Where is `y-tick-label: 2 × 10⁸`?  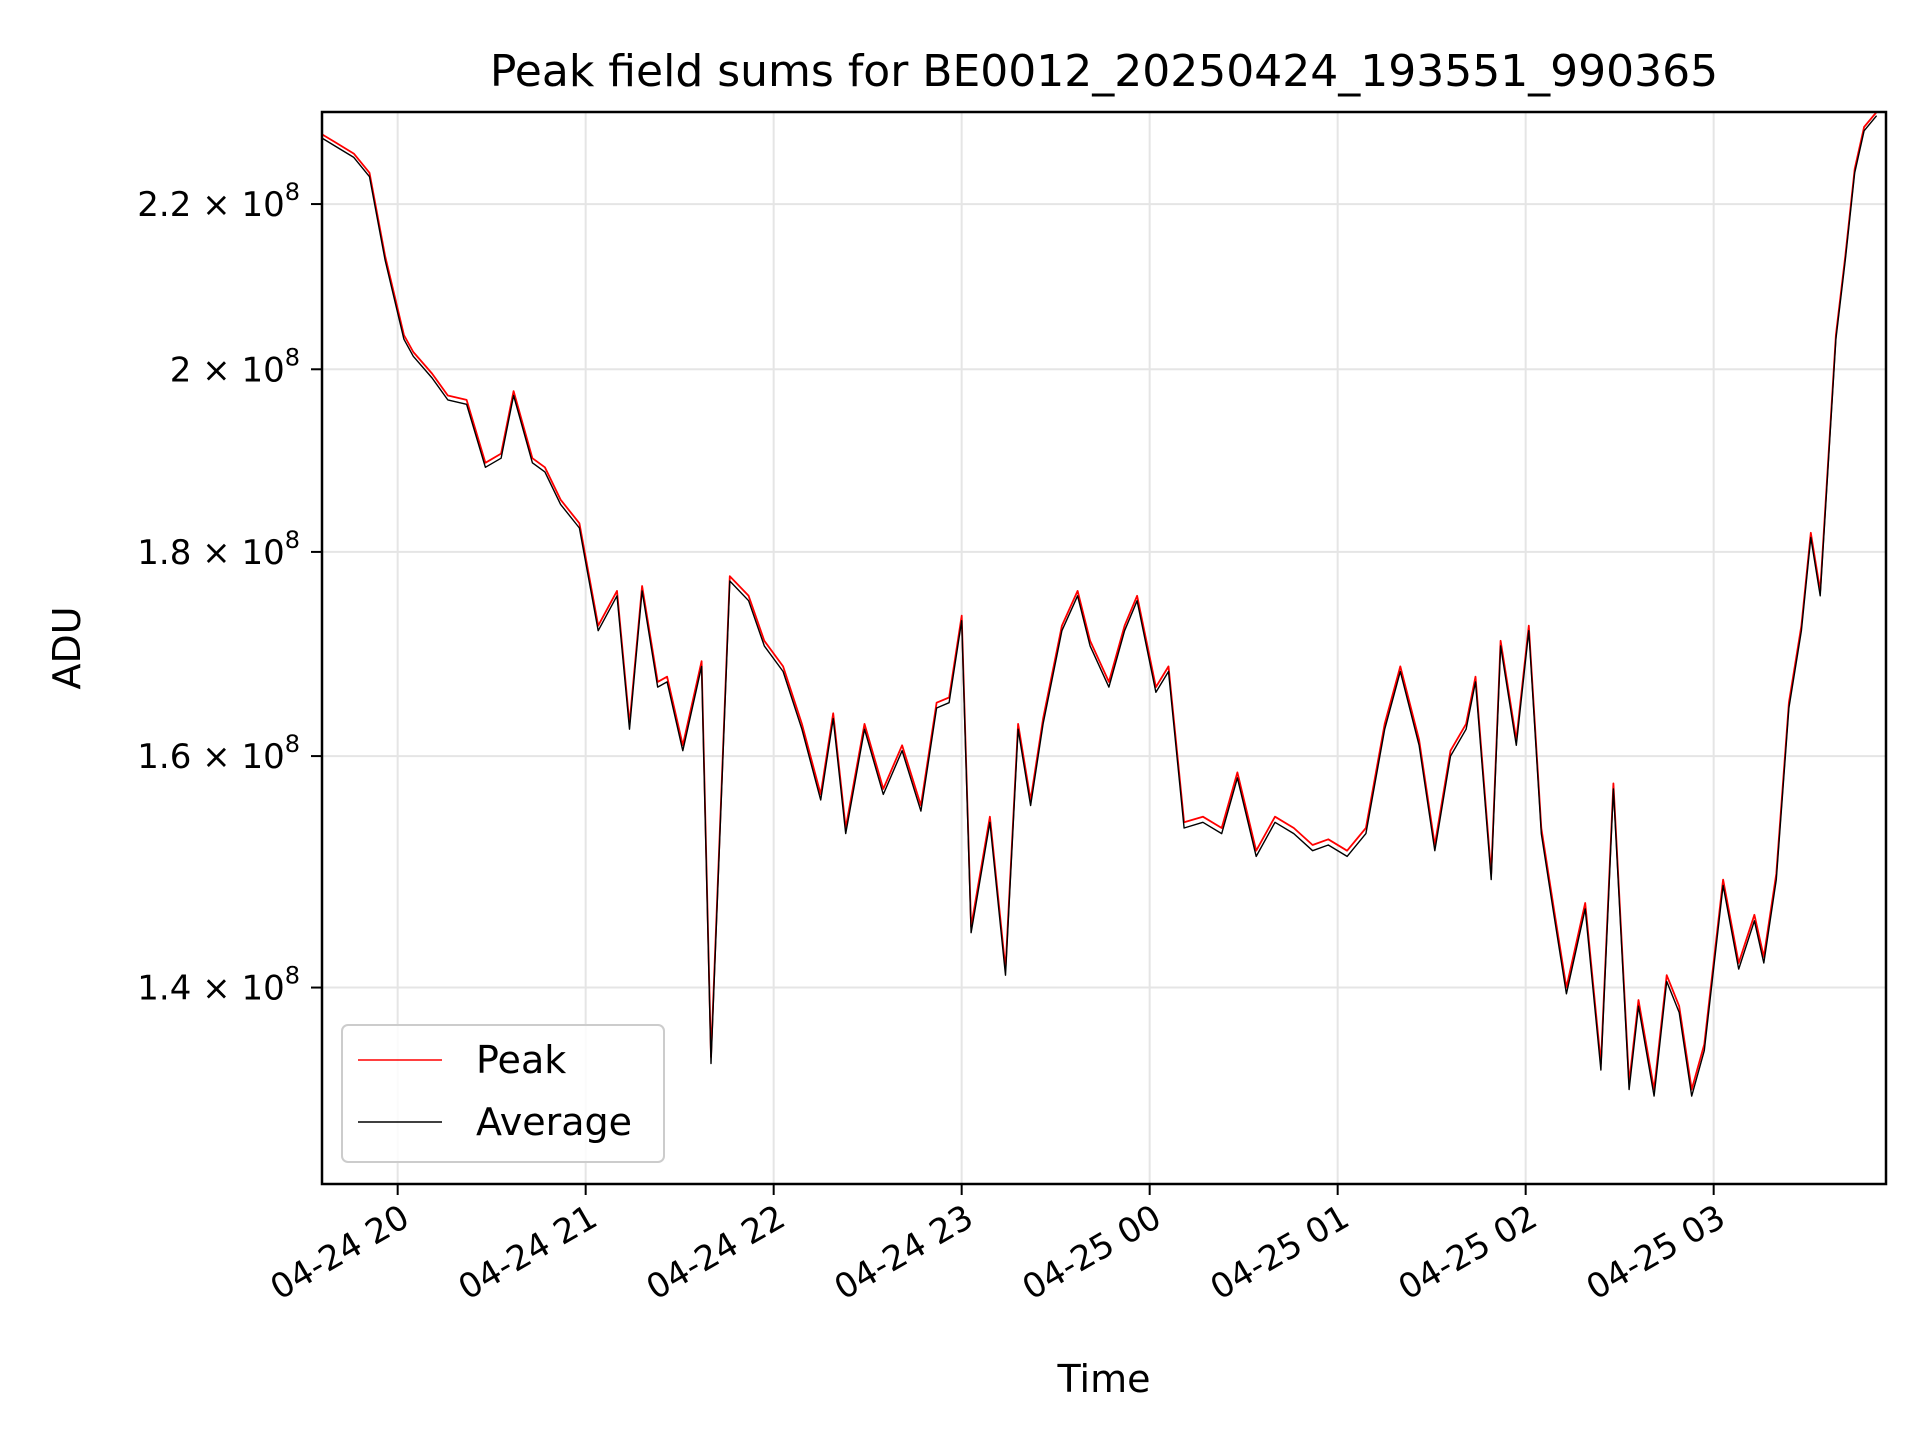
y-tick-label: 2 × 10⁸ is located at coordinates (235, 366).